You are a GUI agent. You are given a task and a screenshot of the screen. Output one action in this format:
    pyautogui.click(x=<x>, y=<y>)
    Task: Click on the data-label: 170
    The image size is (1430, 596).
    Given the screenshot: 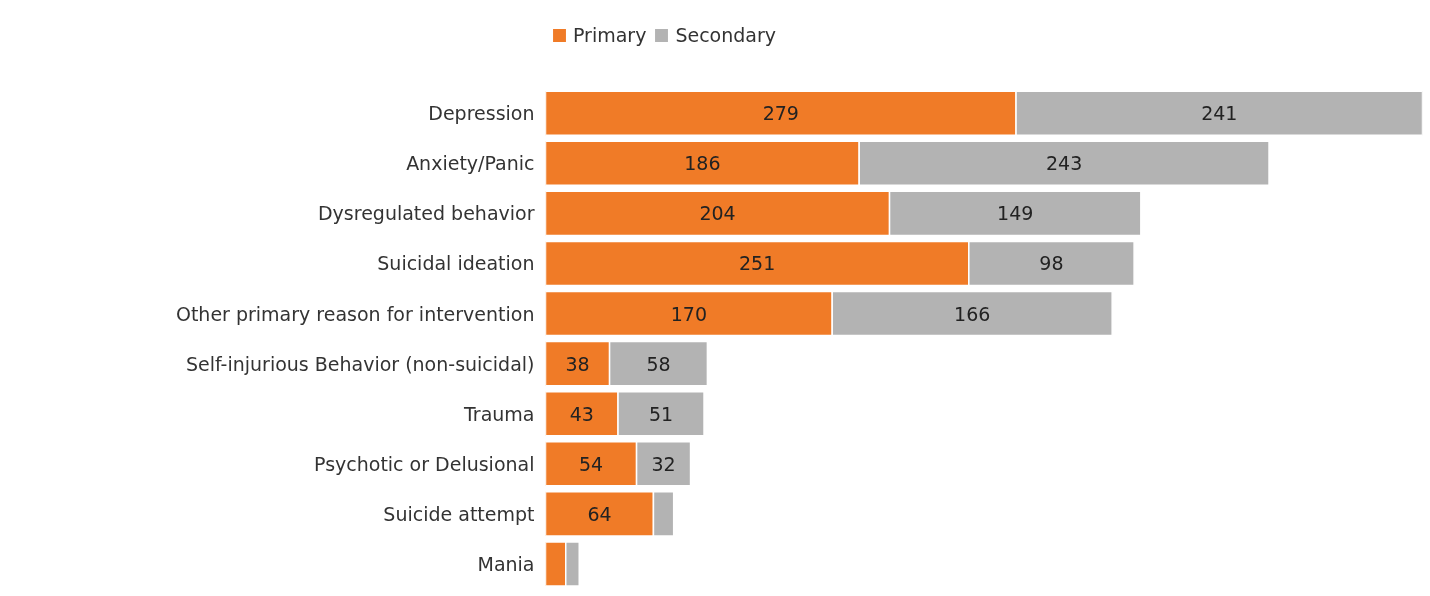 What is the action you would take?
    pyautogui.click(x=688, y=313)
    